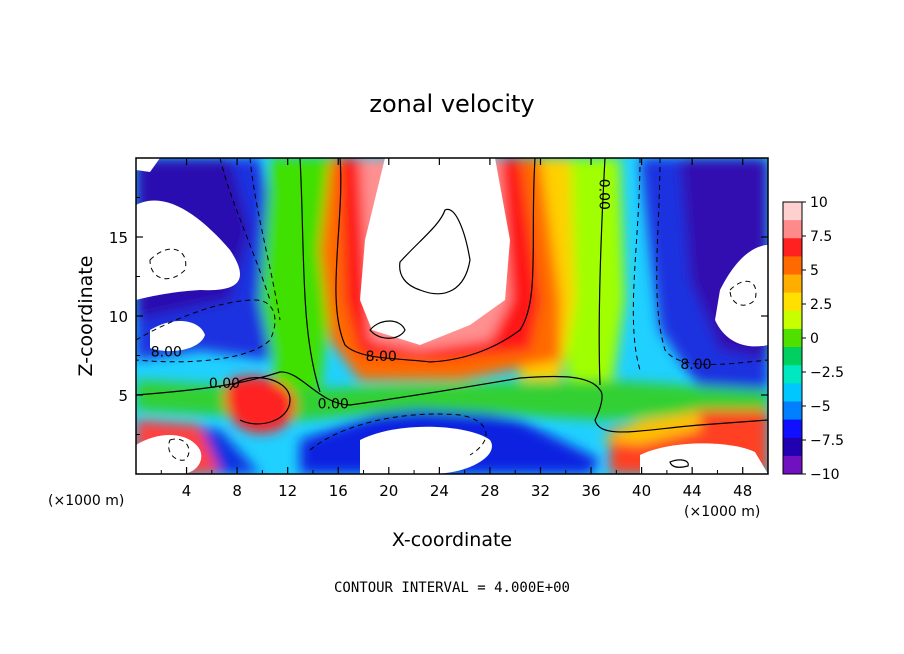 The height and width of the screenshot is (654, 904). What do you see at coordinates (118, 317) in the screenshot?
I see `y-tick-label: 10` at bounding box center [118, 317].